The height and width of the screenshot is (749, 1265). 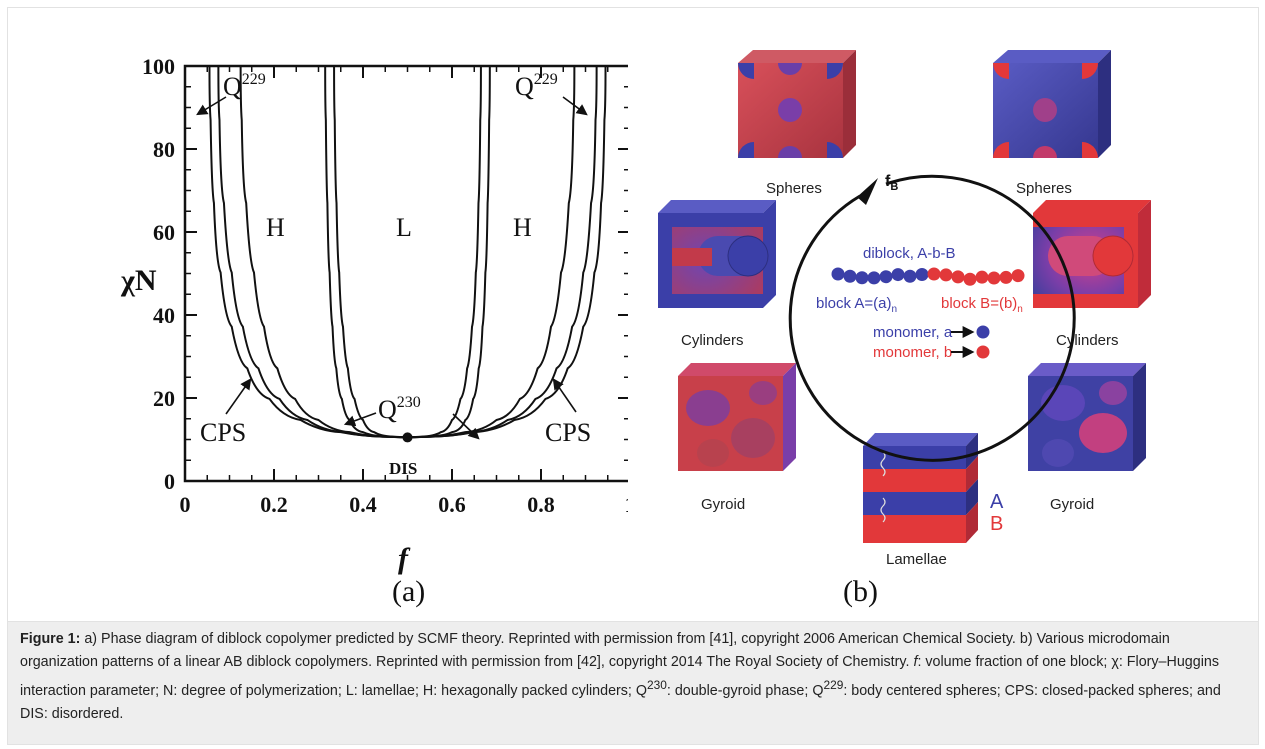 I want to click on fb-arrowhead, so click(x=867, y=191).